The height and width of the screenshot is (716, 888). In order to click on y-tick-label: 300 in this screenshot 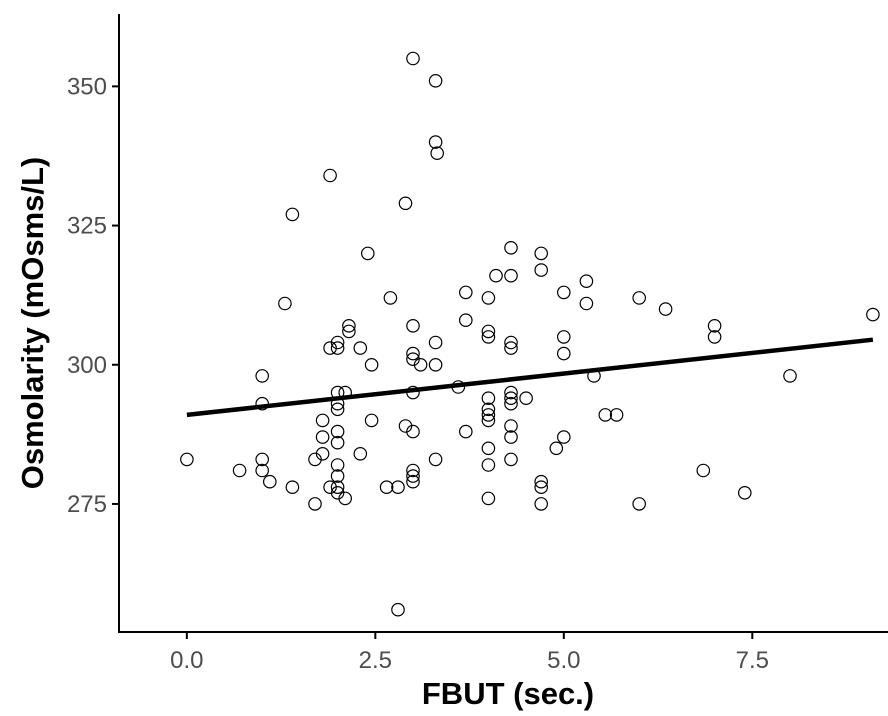, I will do `click(87, 365)`.